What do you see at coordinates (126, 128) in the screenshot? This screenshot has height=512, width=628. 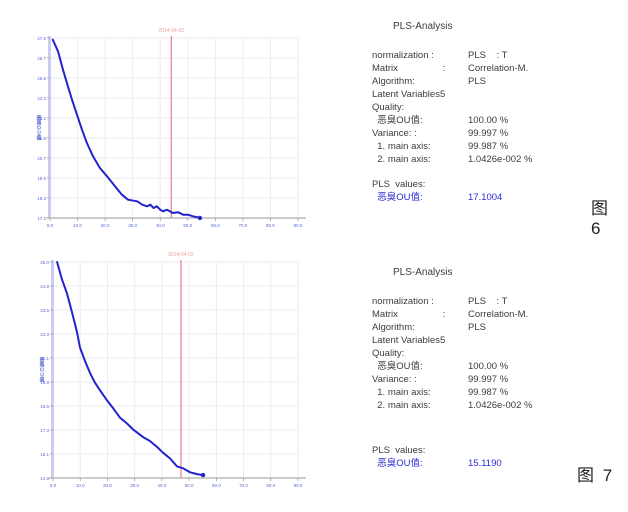 I see `ou-value-curve` at bounding box center [126, 128].